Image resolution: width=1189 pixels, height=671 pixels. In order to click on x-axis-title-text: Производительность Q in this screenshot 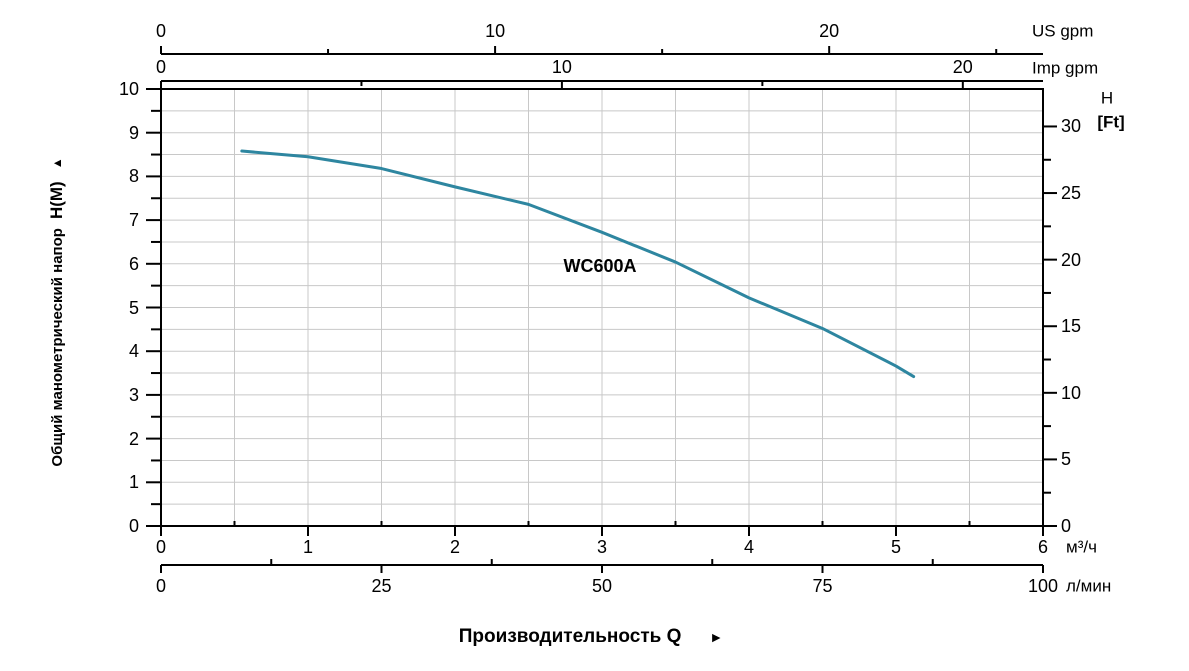, I will do `click(570, 636)`.